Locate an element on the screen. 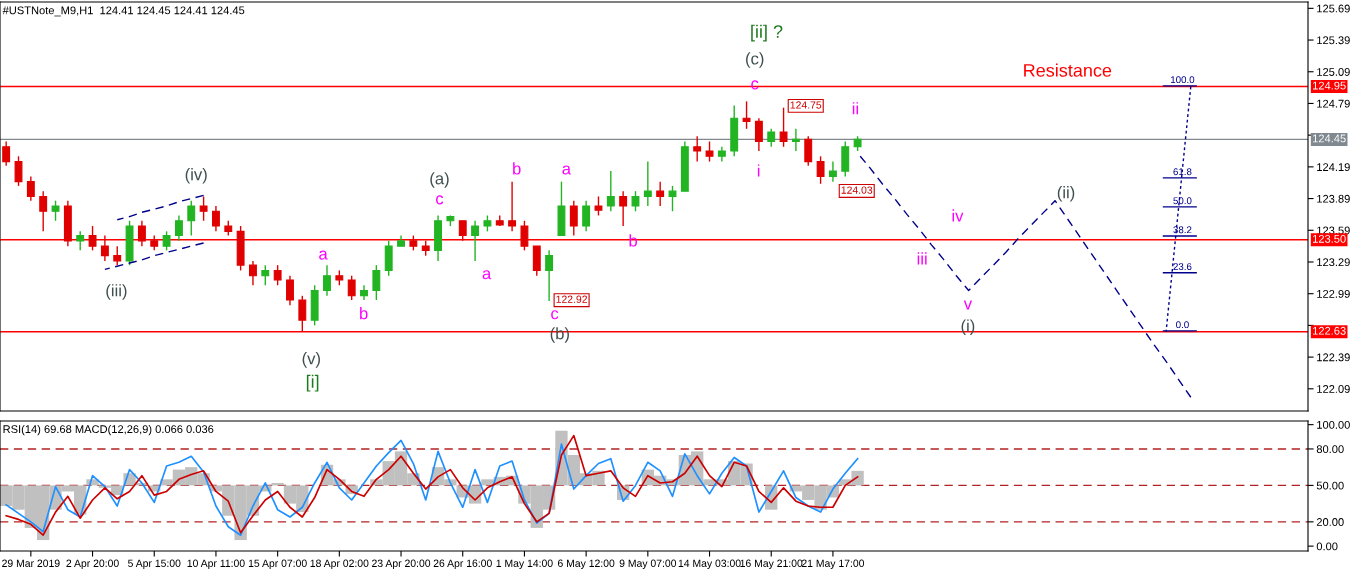 Image resolution: width=1358 pixels, height=575 pixels. annotation: 23.6 is located at coordinates (1182, 267).